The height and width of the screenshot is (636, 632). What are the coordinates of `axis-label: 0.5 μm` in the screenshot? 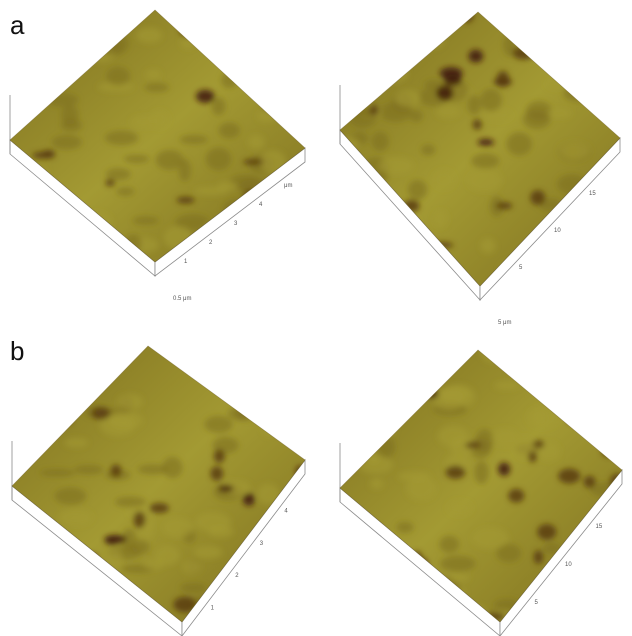 It's located at (182, 299).